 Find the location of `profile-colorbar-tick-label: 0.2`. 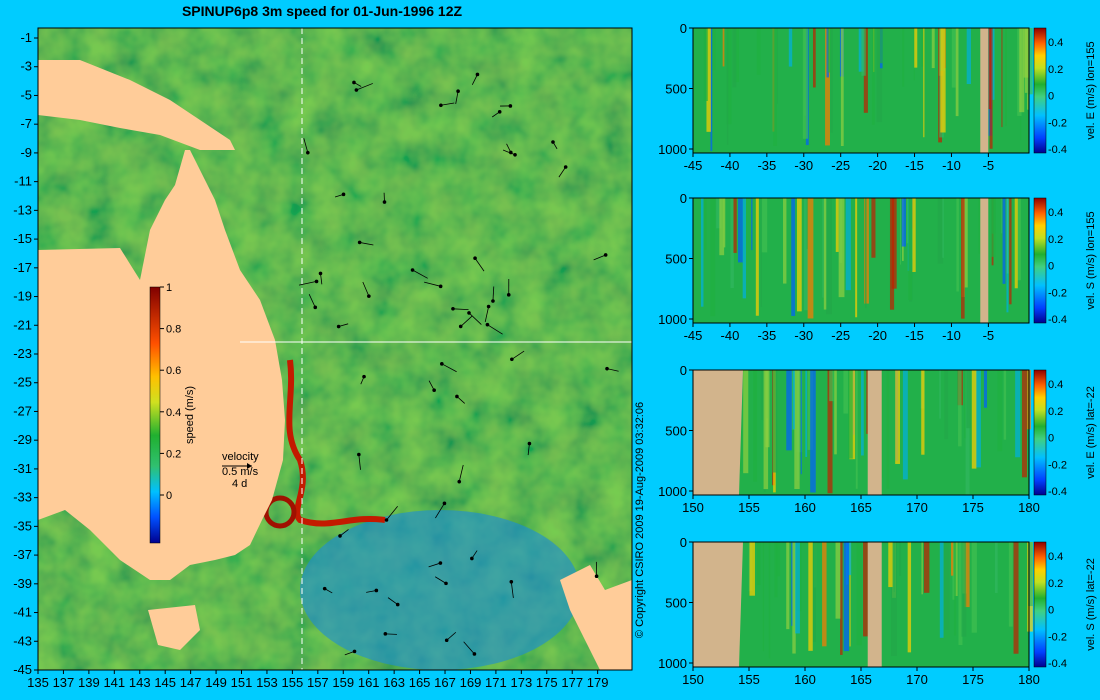

profile-colorbar-tick-label: 0.2 is located at coordinates (1055, 240).